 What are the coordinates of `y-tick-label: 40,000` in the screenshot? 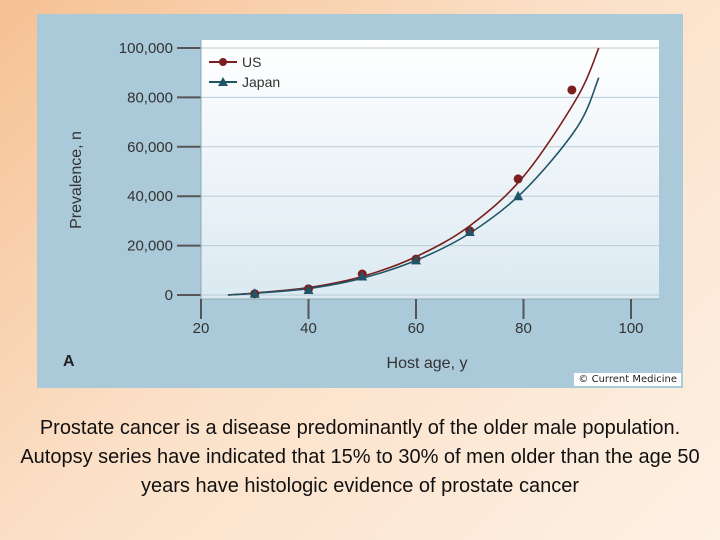 It's located at (150, 196).